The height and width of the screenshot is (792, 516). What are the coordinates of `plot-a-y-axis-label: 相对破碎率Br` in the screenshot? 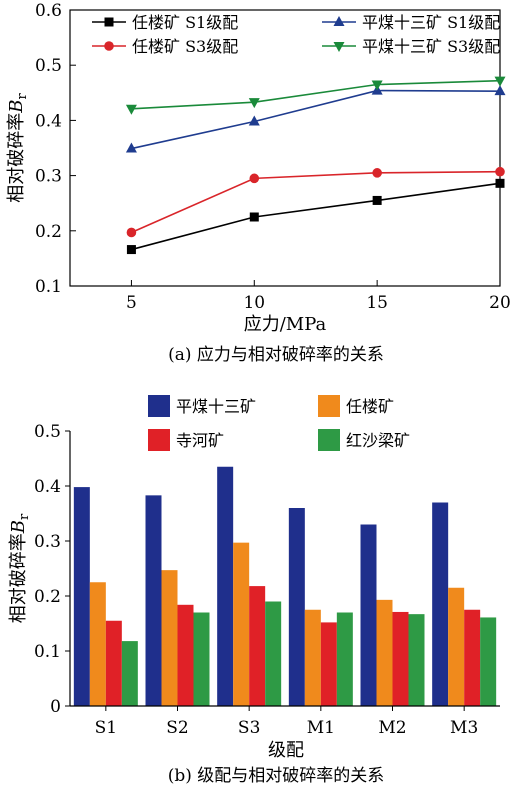 It's located at (18, 147).